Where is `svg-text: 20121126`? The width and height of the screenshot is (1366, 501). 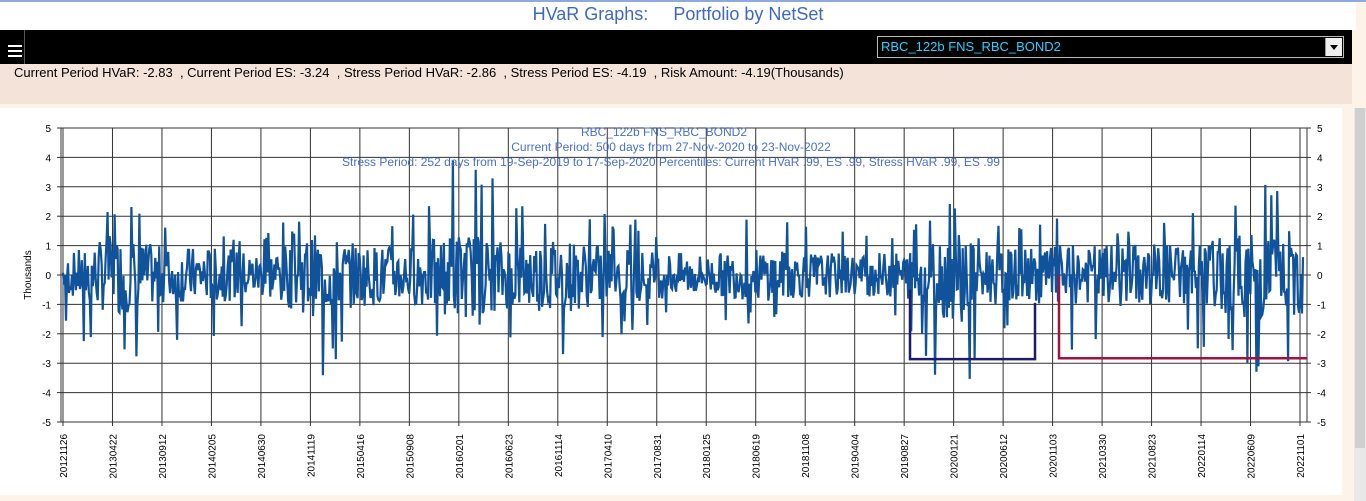
svg-text: 20121126 is located at coordinates (64, 456).